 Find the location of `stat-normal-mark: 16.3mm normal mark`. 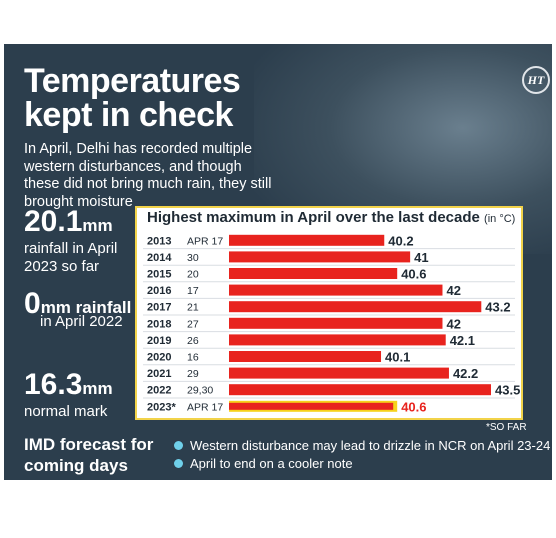

stat-normal-mark: 16.3mm normal mark is located at coordinates (68, 395).